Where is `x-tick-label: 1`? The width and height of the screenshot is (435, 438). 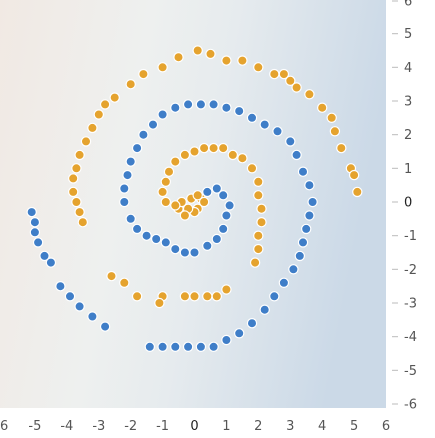 x-tick-label: 1 is located at coordinates (226, 426).